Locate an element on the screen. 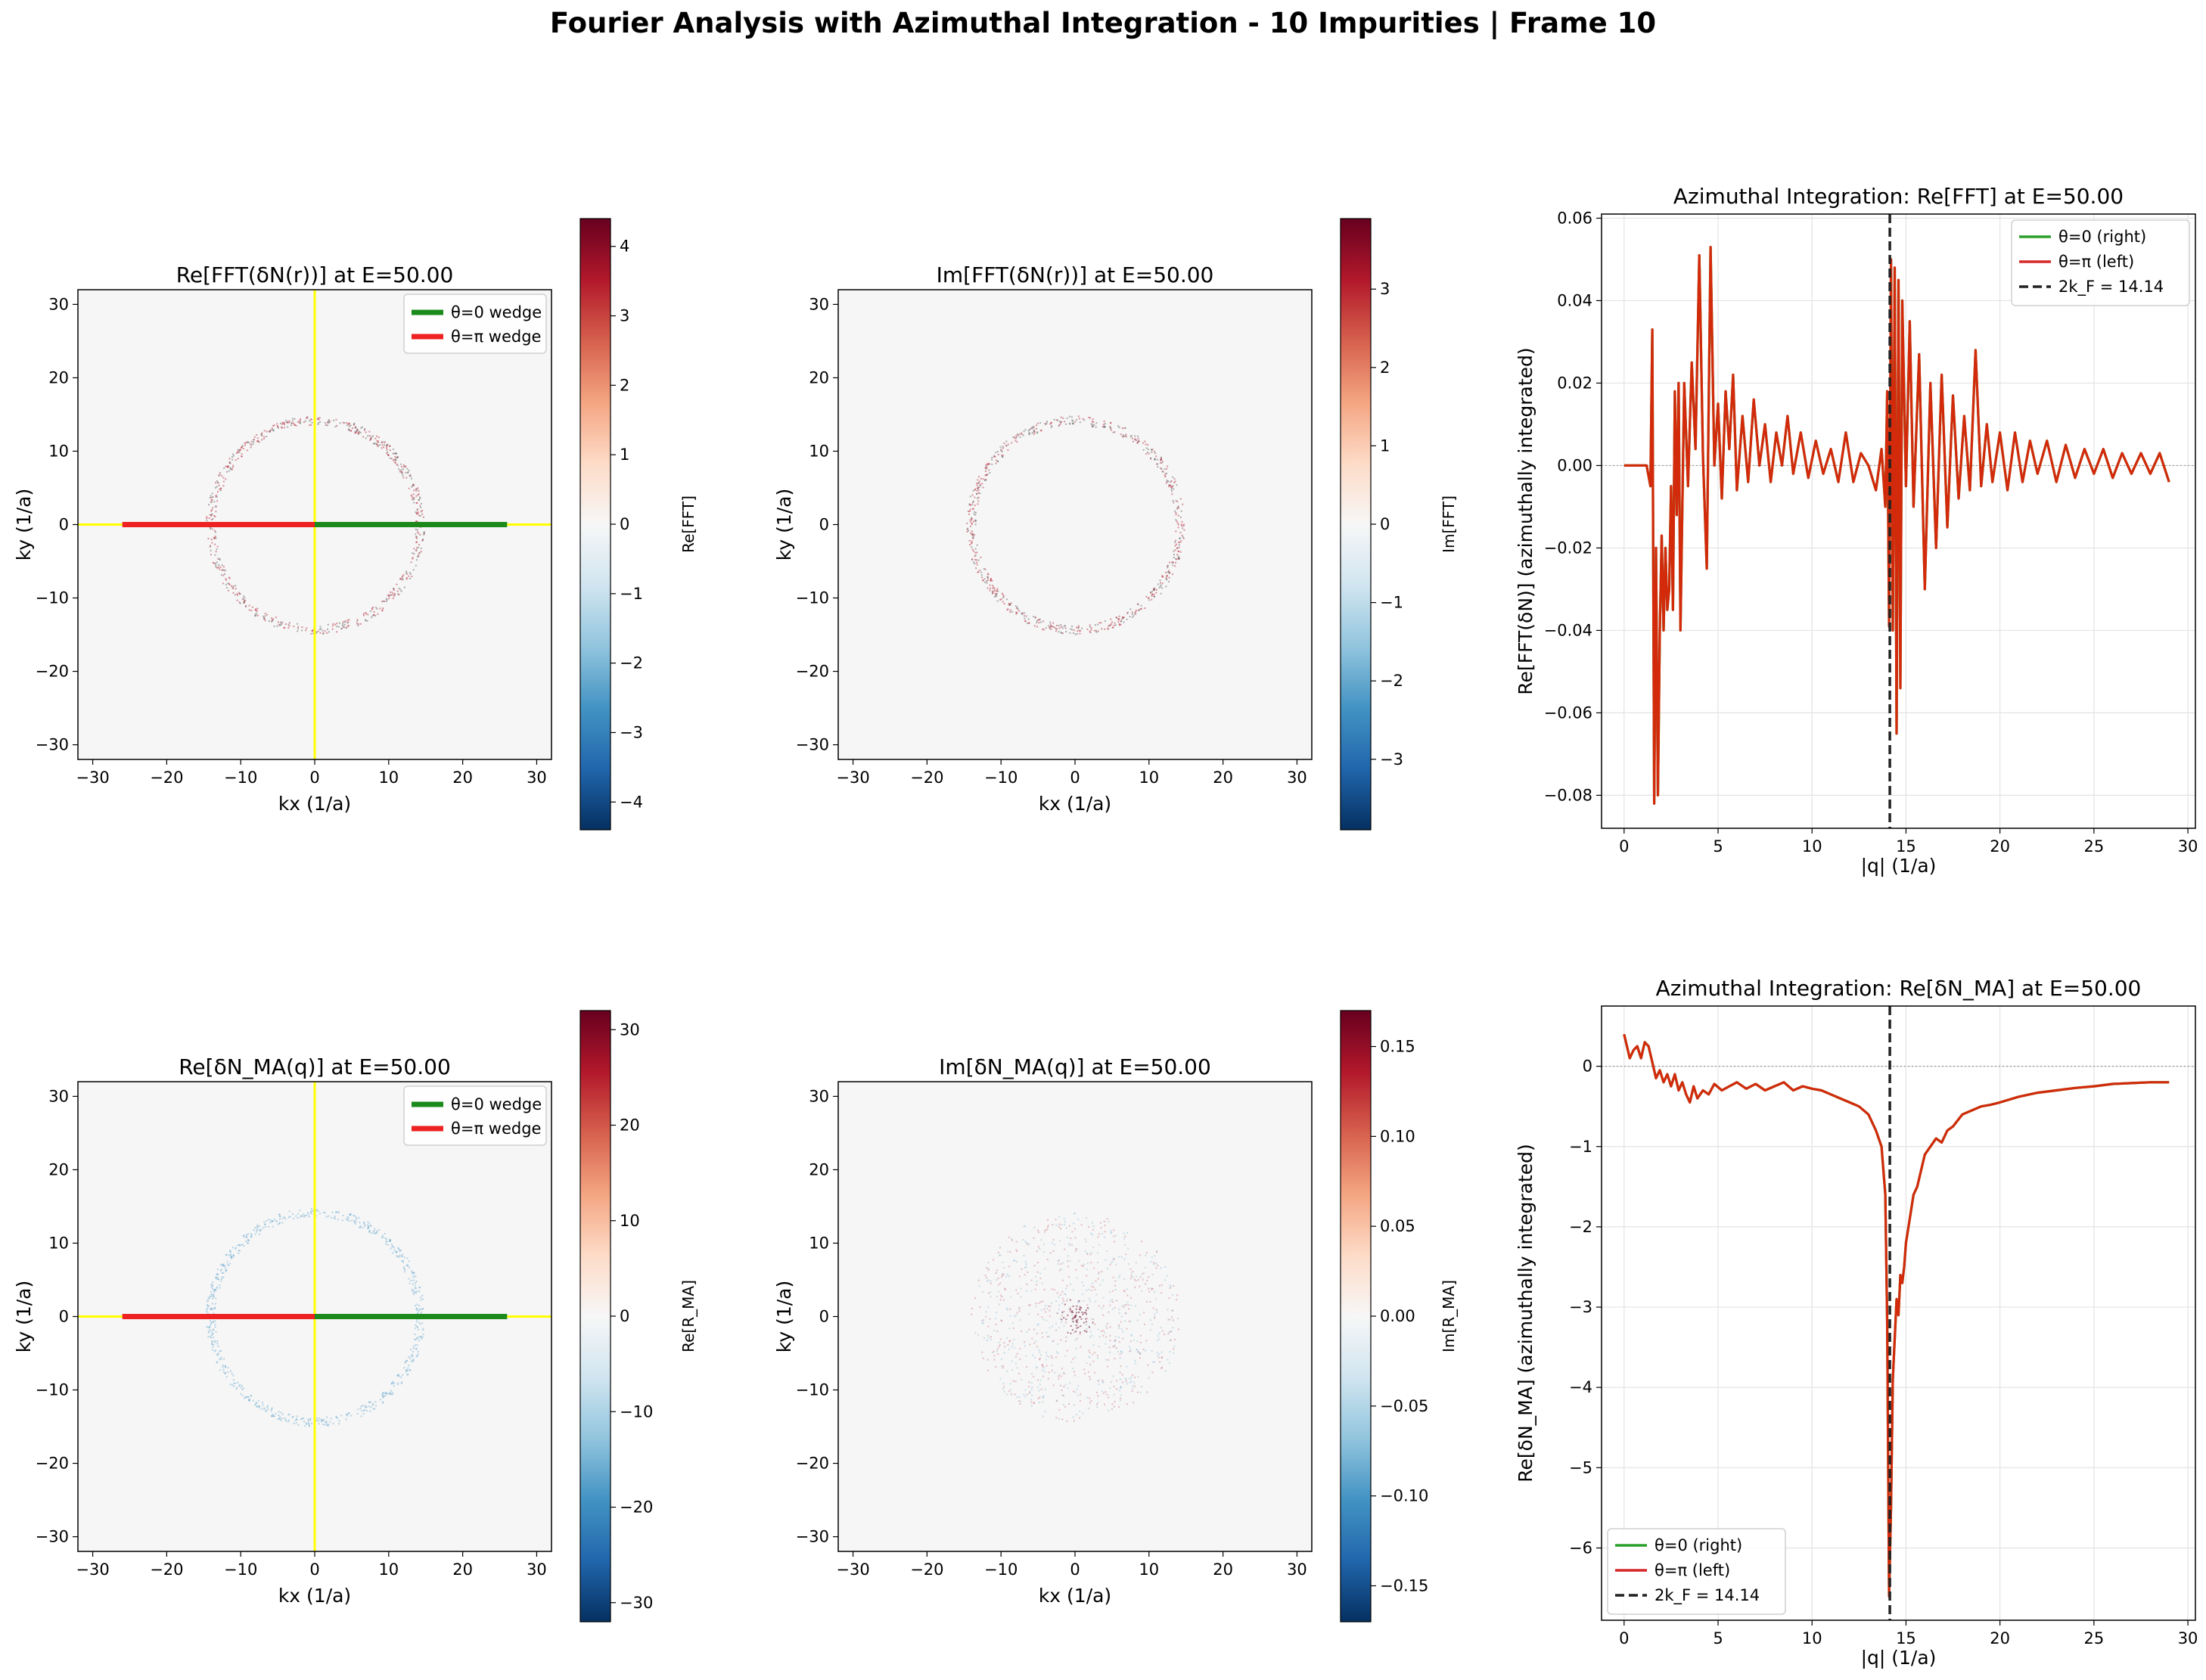 The height and width of the screenshot is (1680, 2206). fermi-ring is located at coordinates (315, 525).